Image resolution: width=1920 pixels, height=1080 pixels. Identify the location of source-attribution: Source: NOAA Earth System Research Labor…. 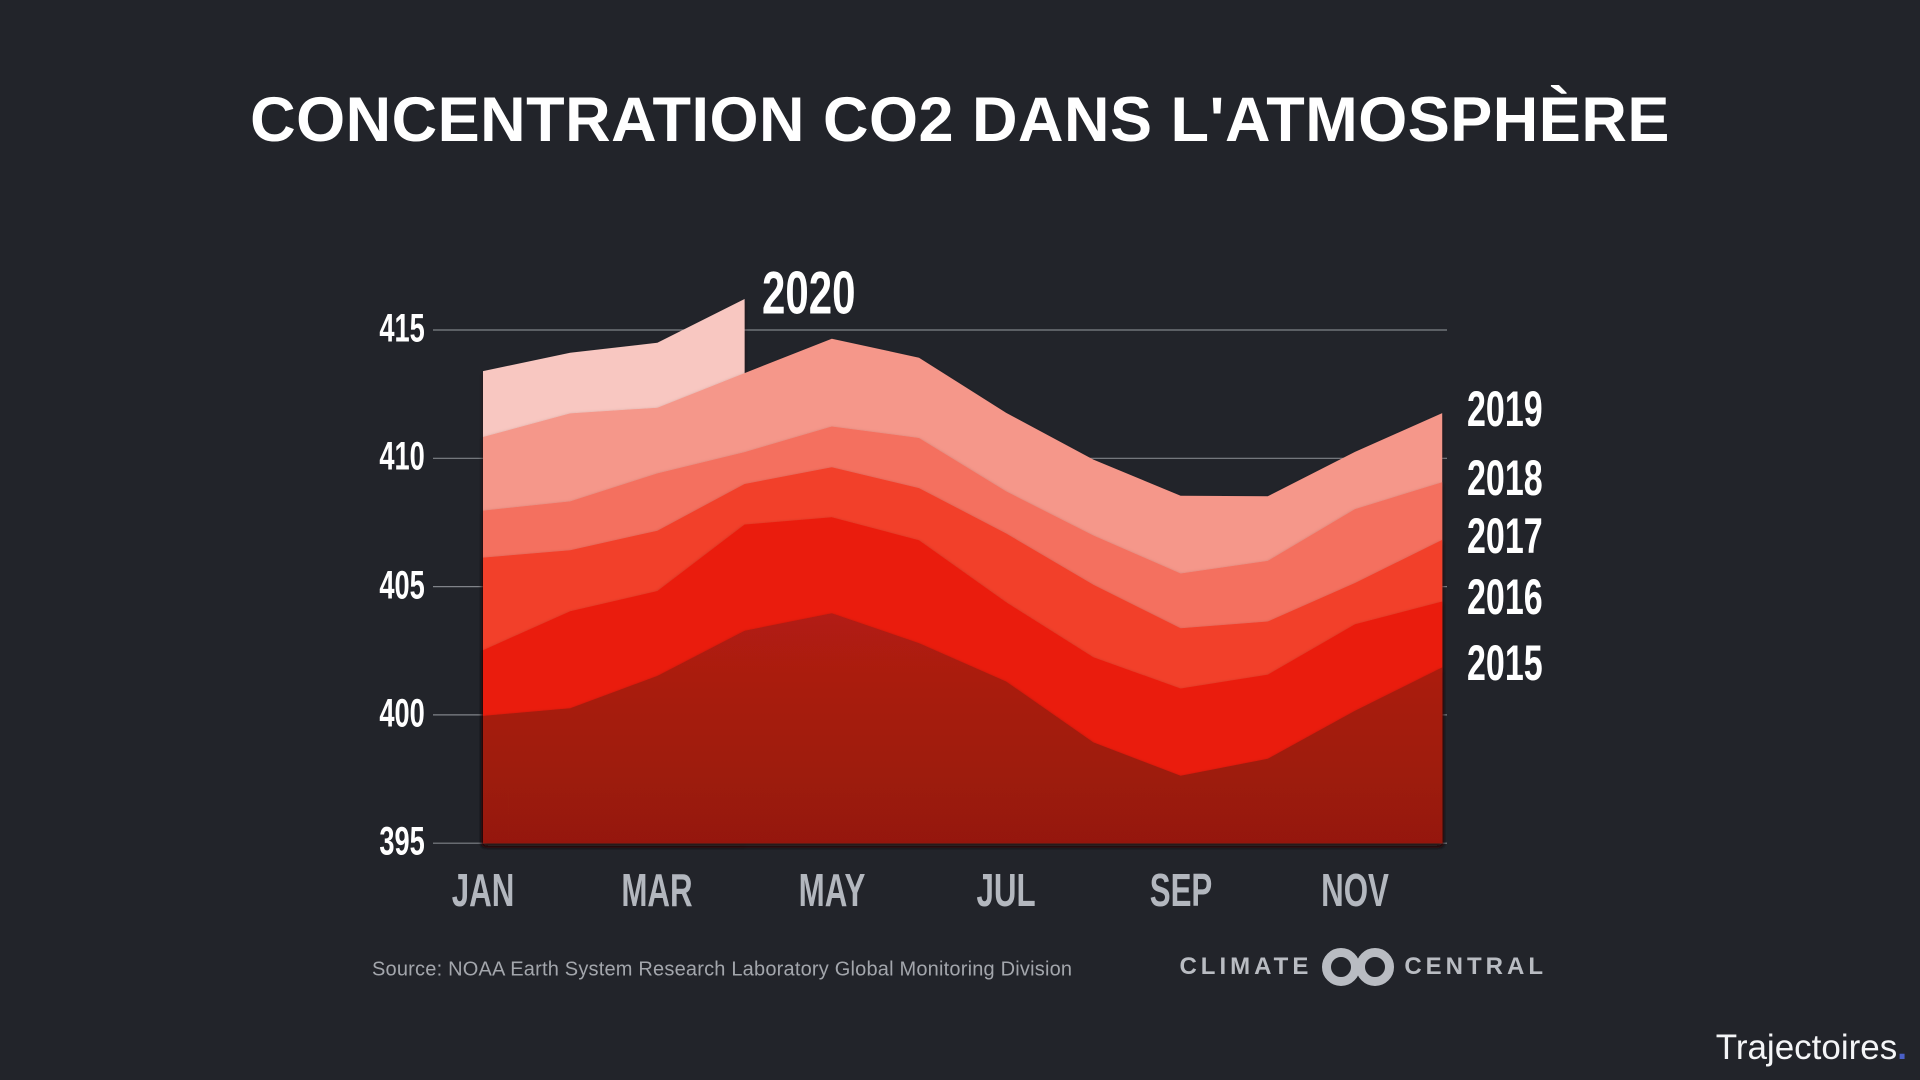
(722, 969).